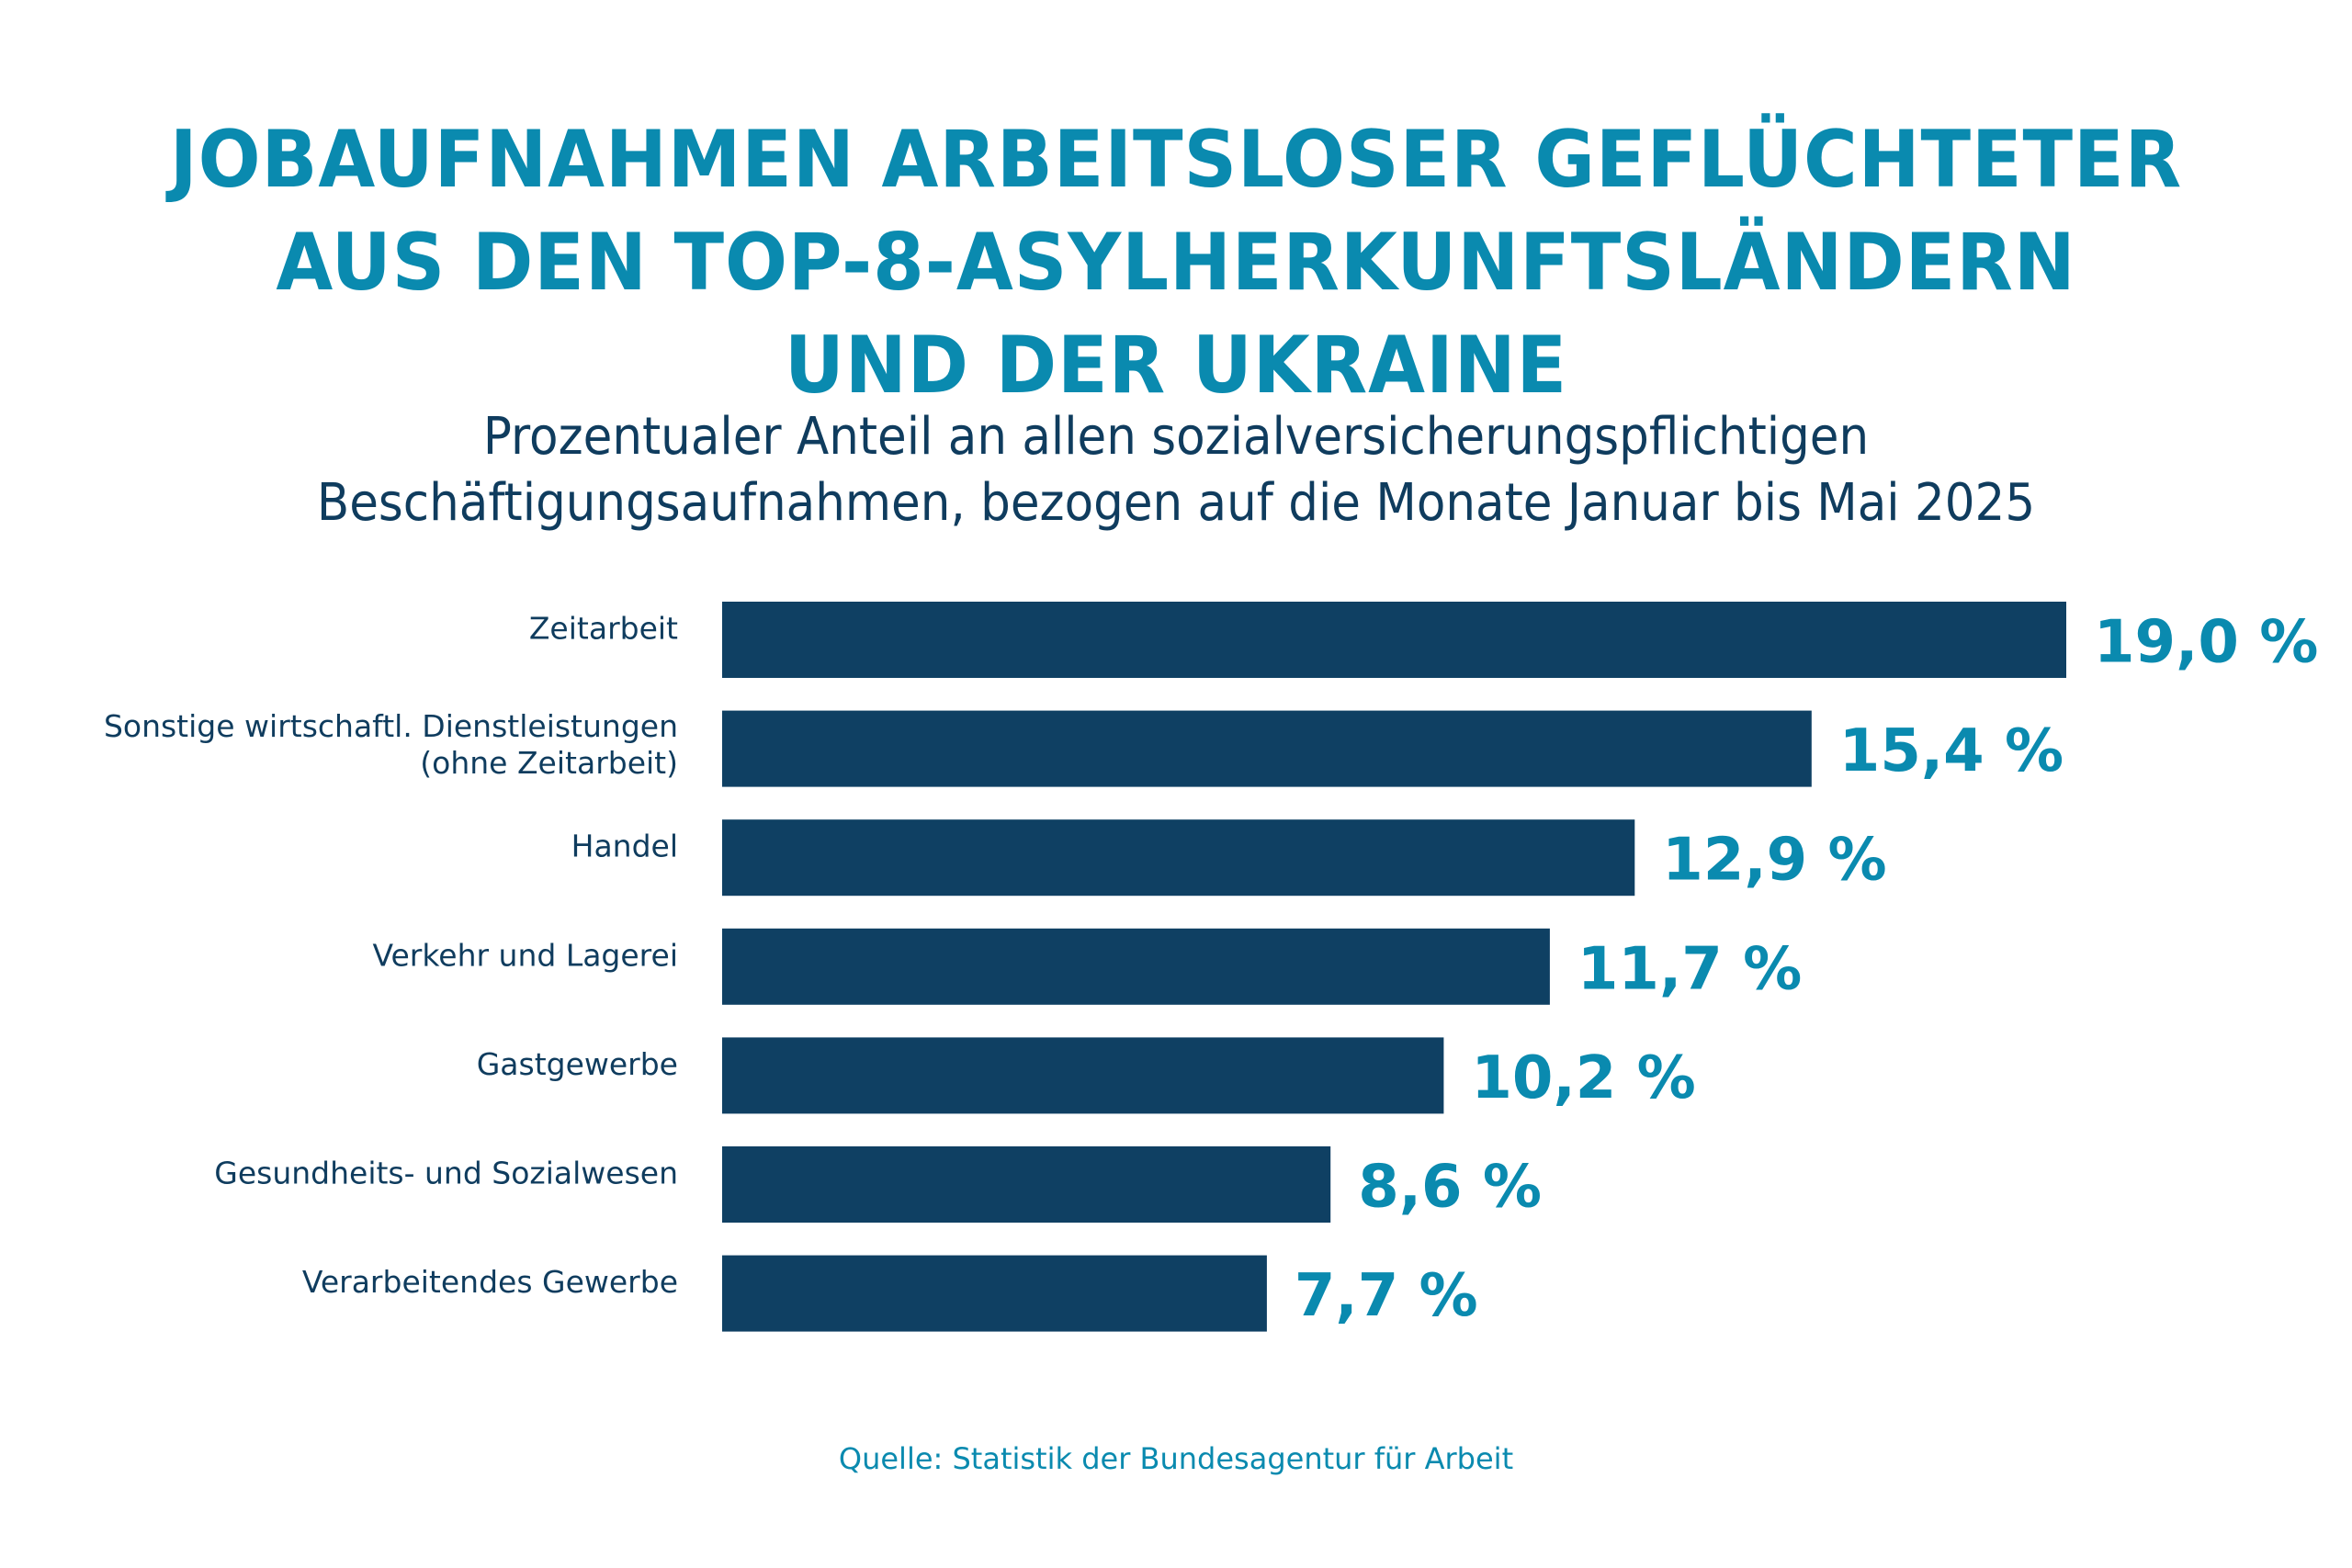 The width and height of the screenshot is (2352, 1568). What do you see at coordinates (1176, 366) in the screenshot?
I see `chart-title-line-3: UND DER UKRAINE` at bounding box center [1176, 366].